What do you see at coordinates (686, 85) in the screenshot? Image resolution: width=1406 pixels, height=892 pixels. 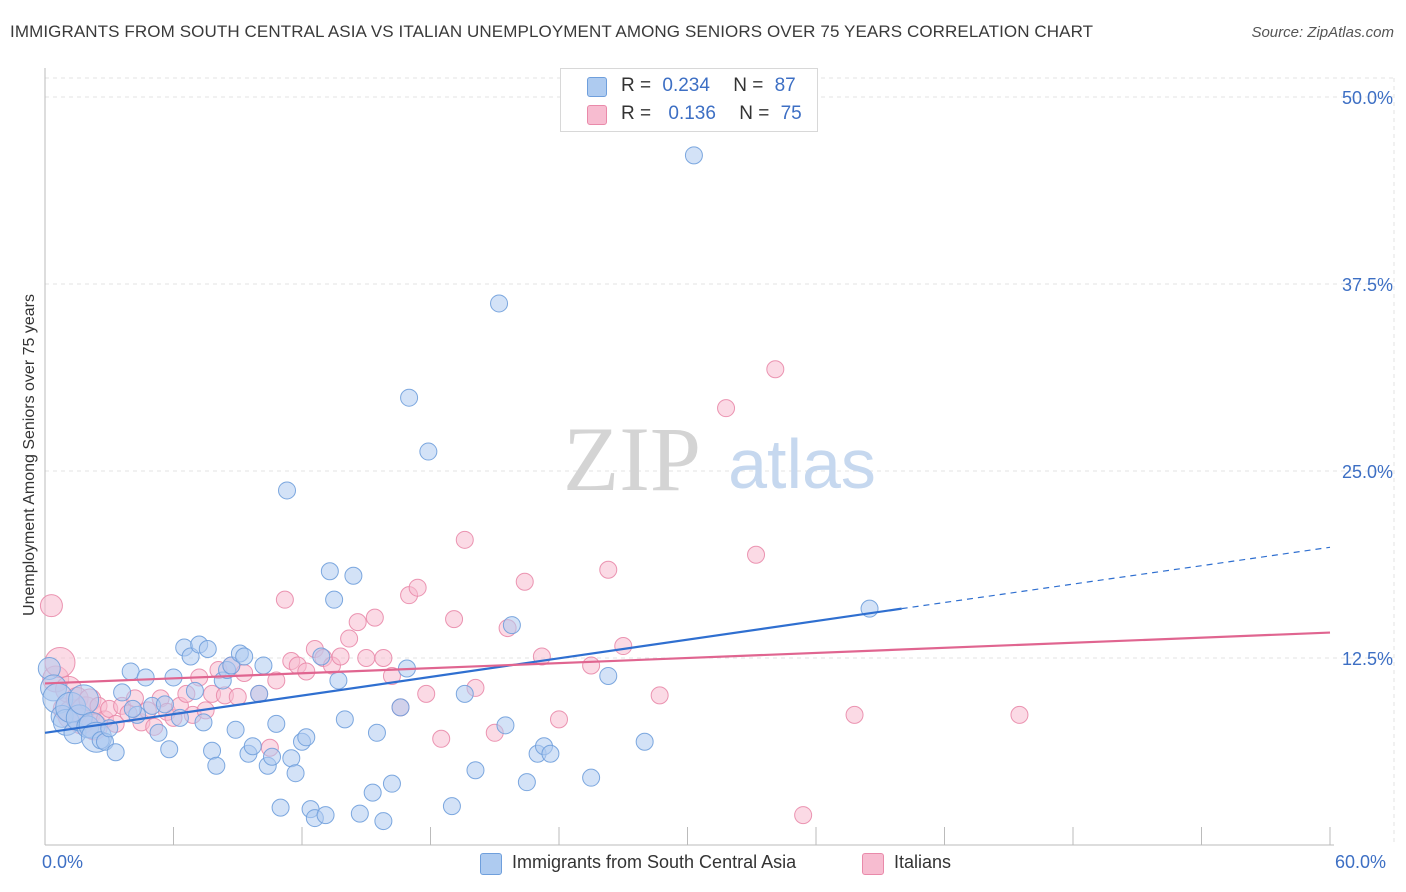 I see `legend-r-value: 0.234` at bounding box center [686, 85].